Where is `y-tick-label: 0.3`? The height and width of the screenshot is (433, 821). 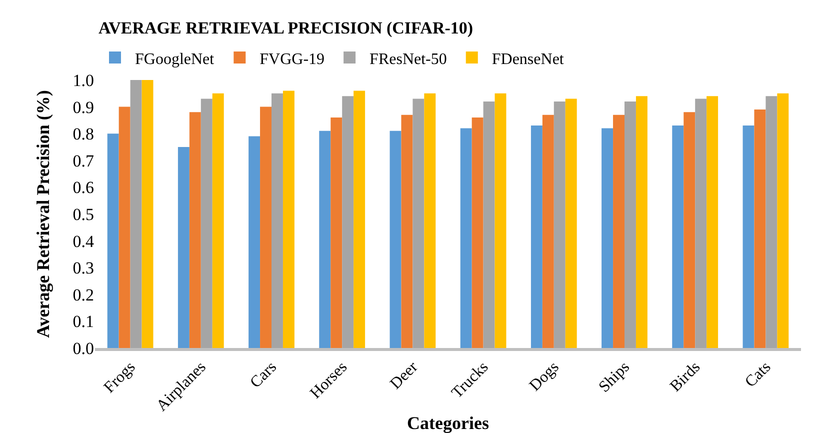
y-tick-label: 0.3 is located at coordinates (83, 268).